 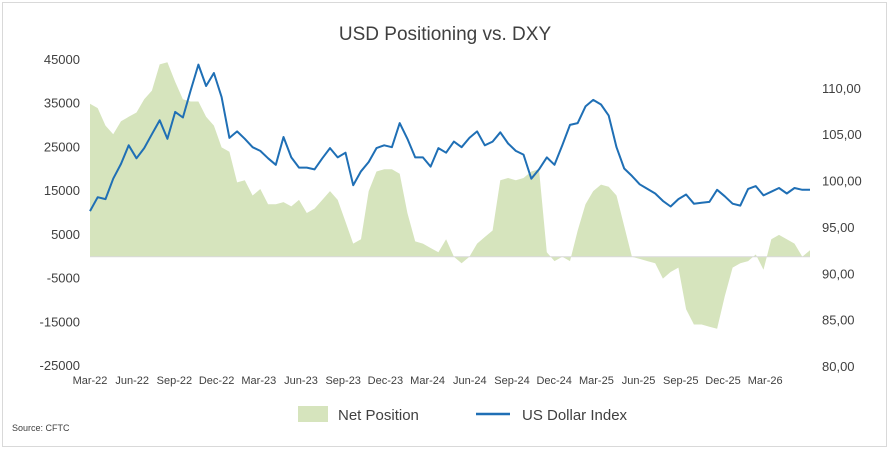 I want to click on x-axis-tick-label: Jun-25, so click(x=639, y=381).